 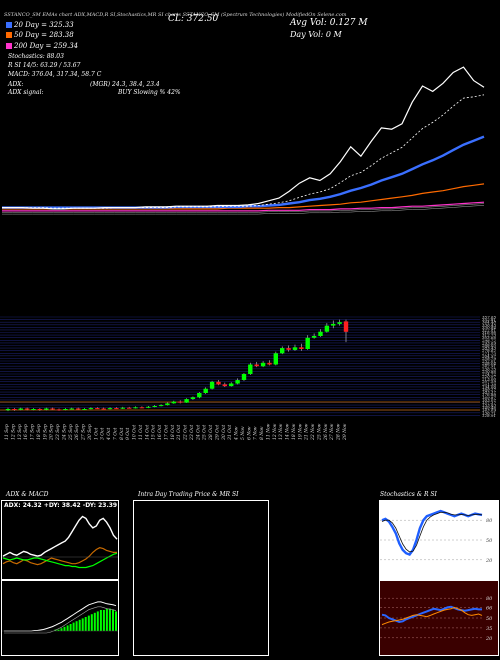 I want to click on y-tick-label: 169.87, so click(x=489, y=397).